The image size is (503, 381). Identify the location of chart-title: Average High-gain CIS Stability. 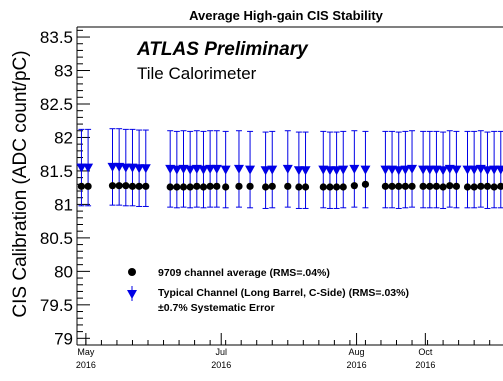
(286, 15).